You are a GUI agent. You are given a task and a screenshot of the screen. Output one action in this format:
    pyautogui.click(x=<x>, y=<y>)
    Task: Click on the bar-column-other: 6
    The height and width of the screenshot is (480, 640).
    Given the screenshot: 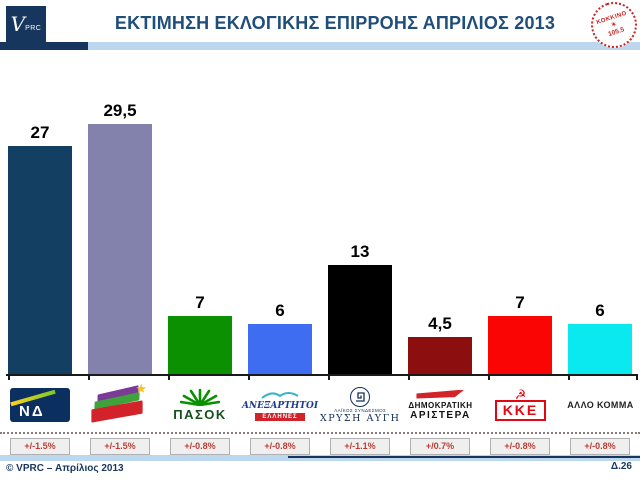 What is the action you would take?
    pyautogui.click(x=600, y=338)
    